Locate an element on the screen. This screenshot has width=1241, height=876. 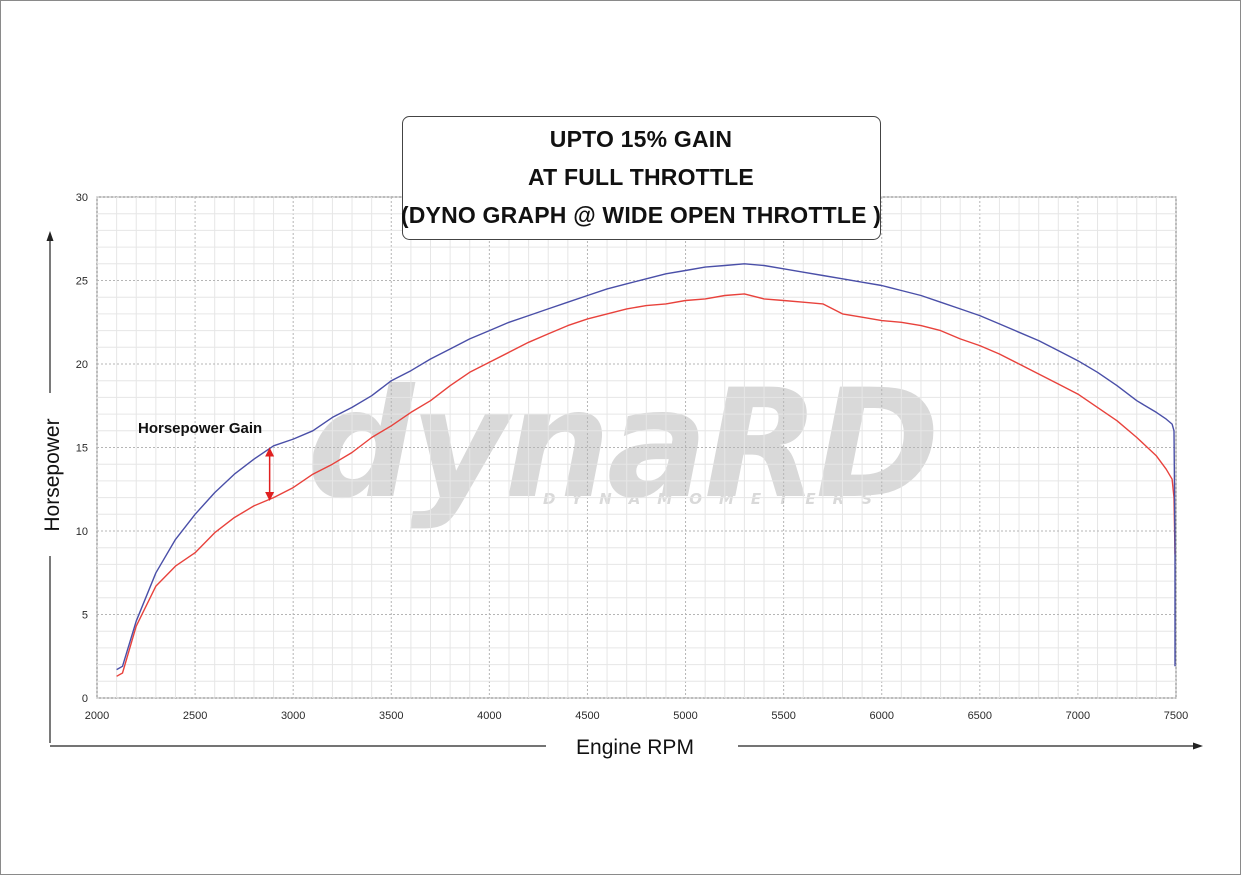
title-line-2: AT FULL THROTTLE is located at coordinates (641, 177).